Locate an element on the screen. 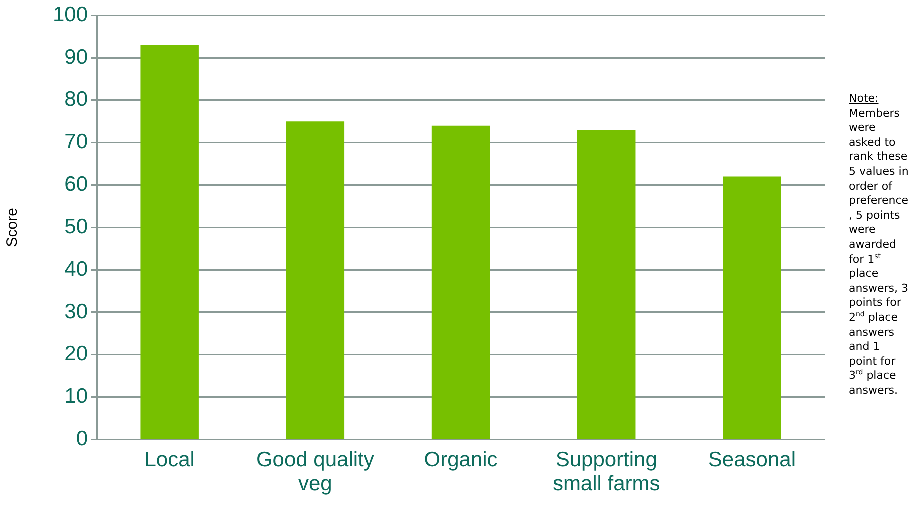 This screenshot has width=915, height=520. y-tick-label: 20 is located at coordinates (76, 354).